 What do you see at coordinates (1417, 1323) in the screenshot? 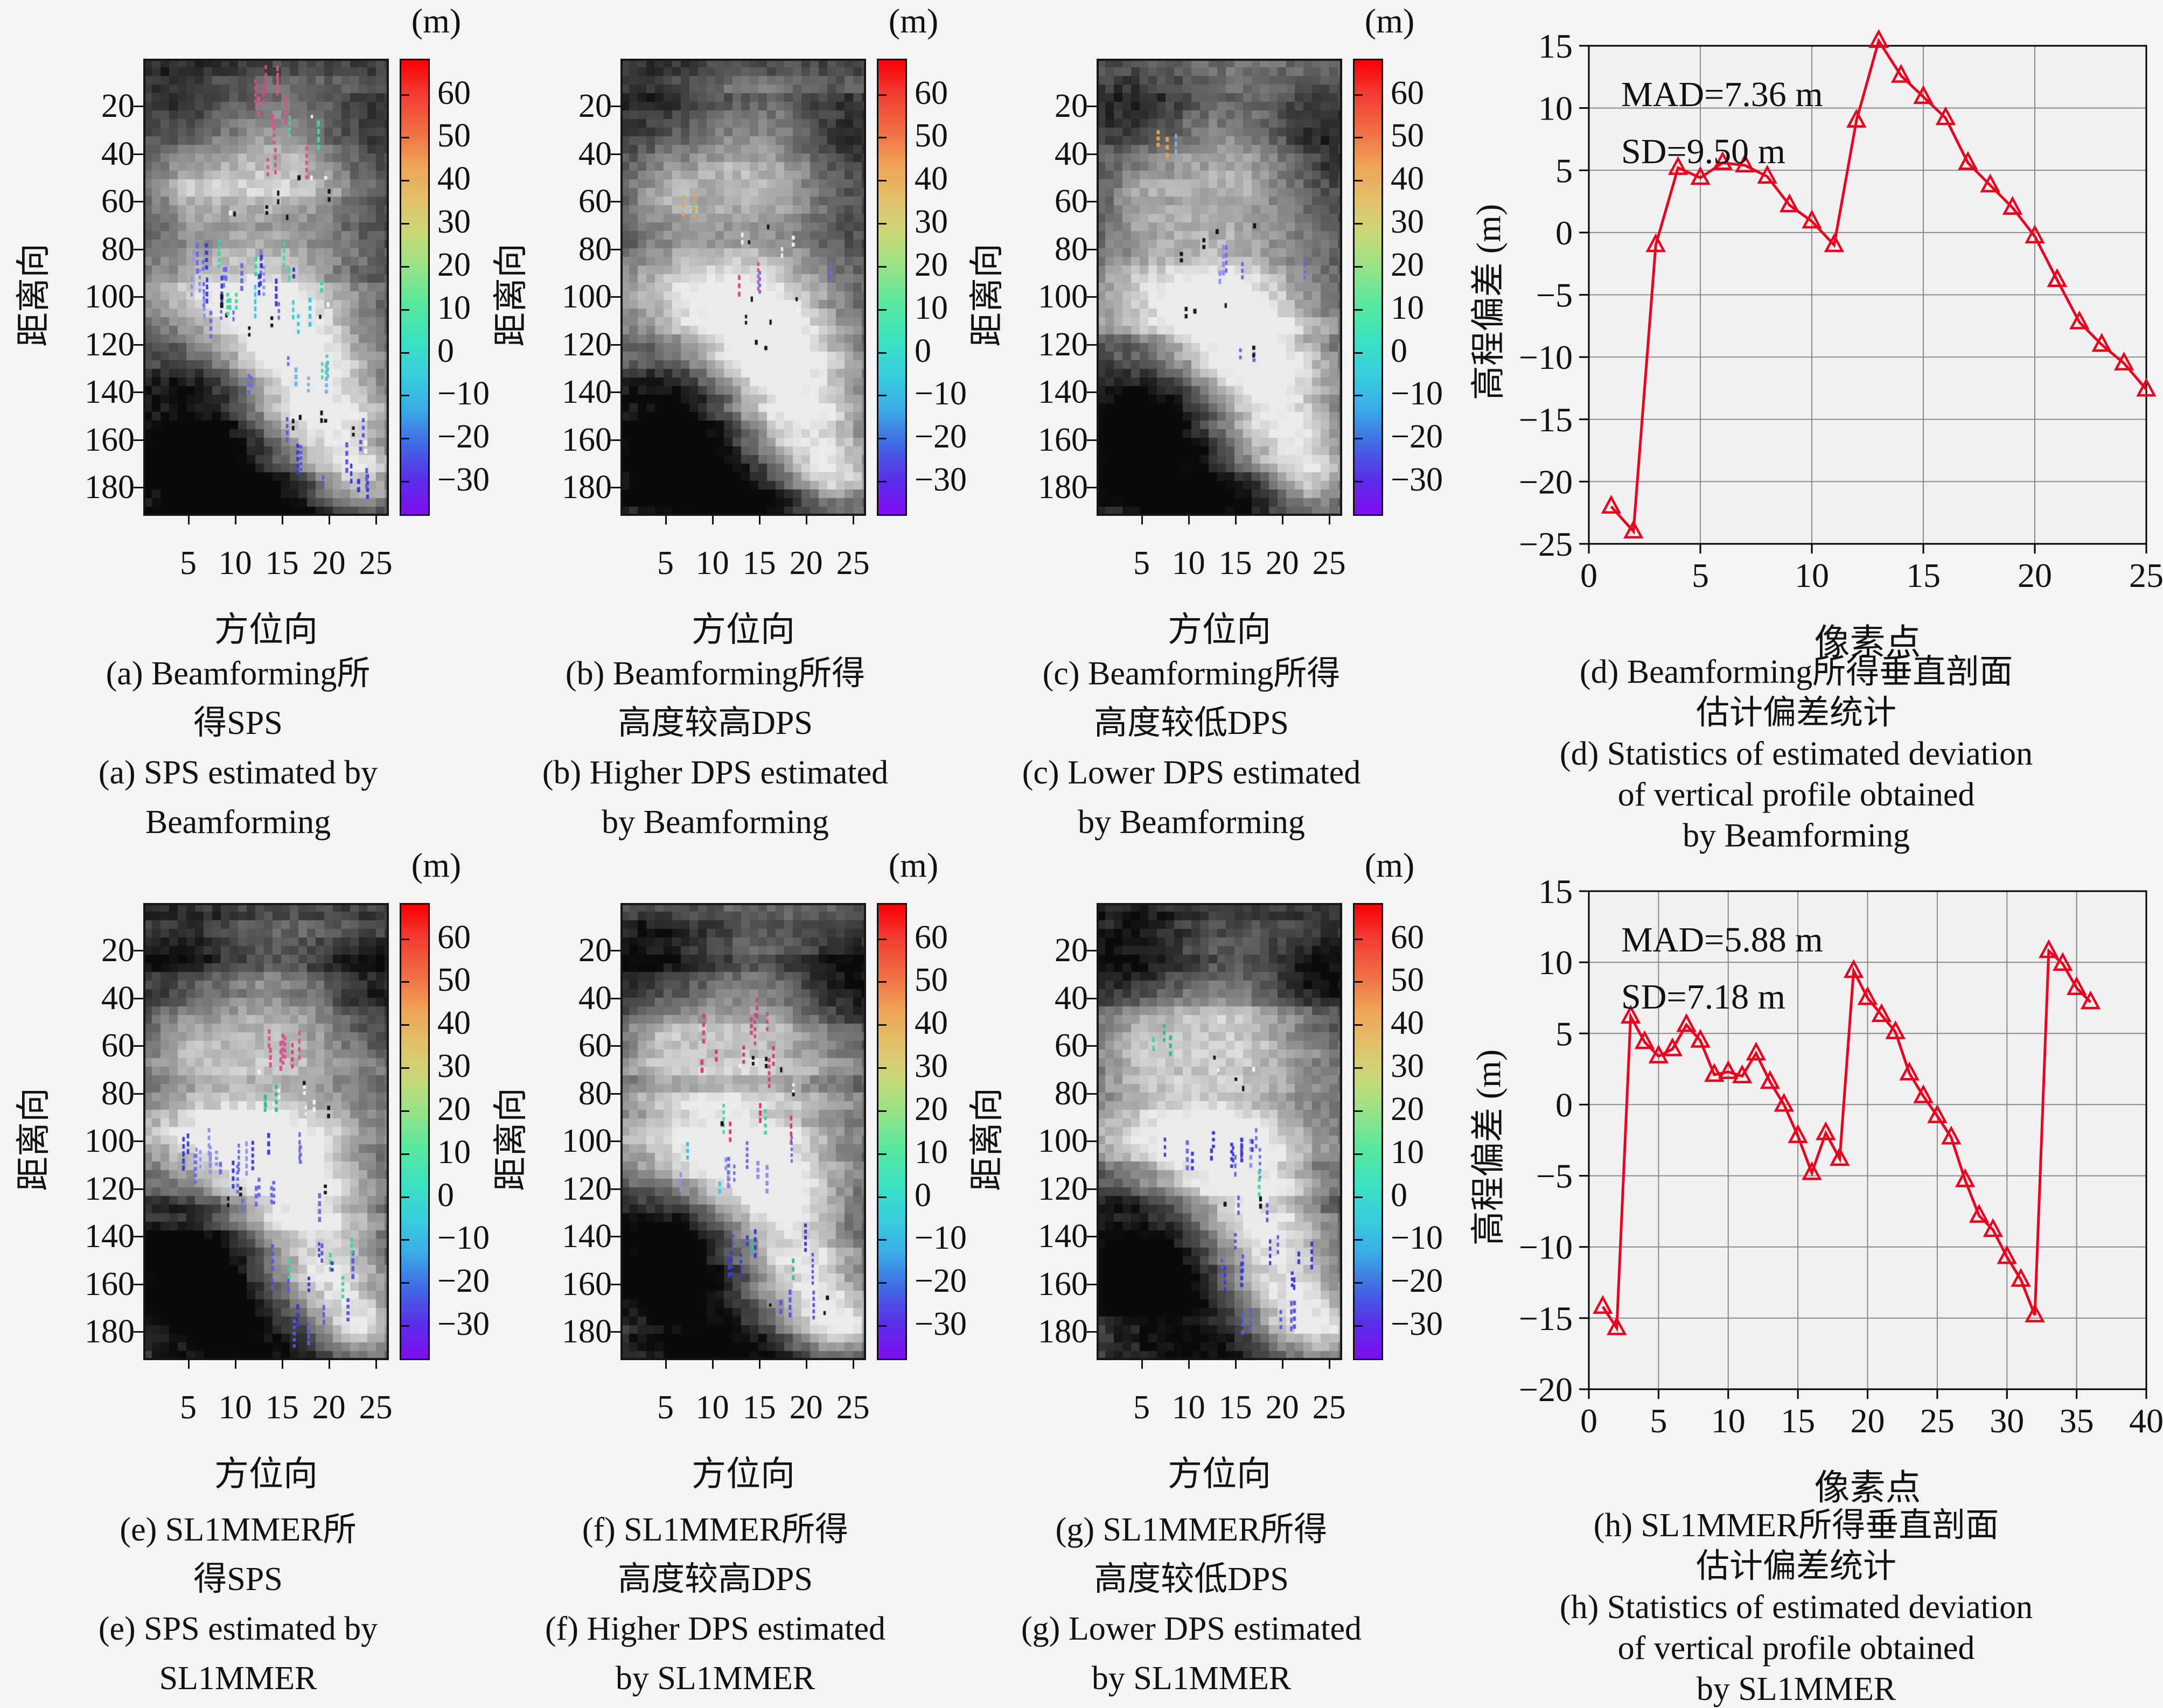
I see `colorbar-tick-label: −30` at bounding box center [1417, 1323].